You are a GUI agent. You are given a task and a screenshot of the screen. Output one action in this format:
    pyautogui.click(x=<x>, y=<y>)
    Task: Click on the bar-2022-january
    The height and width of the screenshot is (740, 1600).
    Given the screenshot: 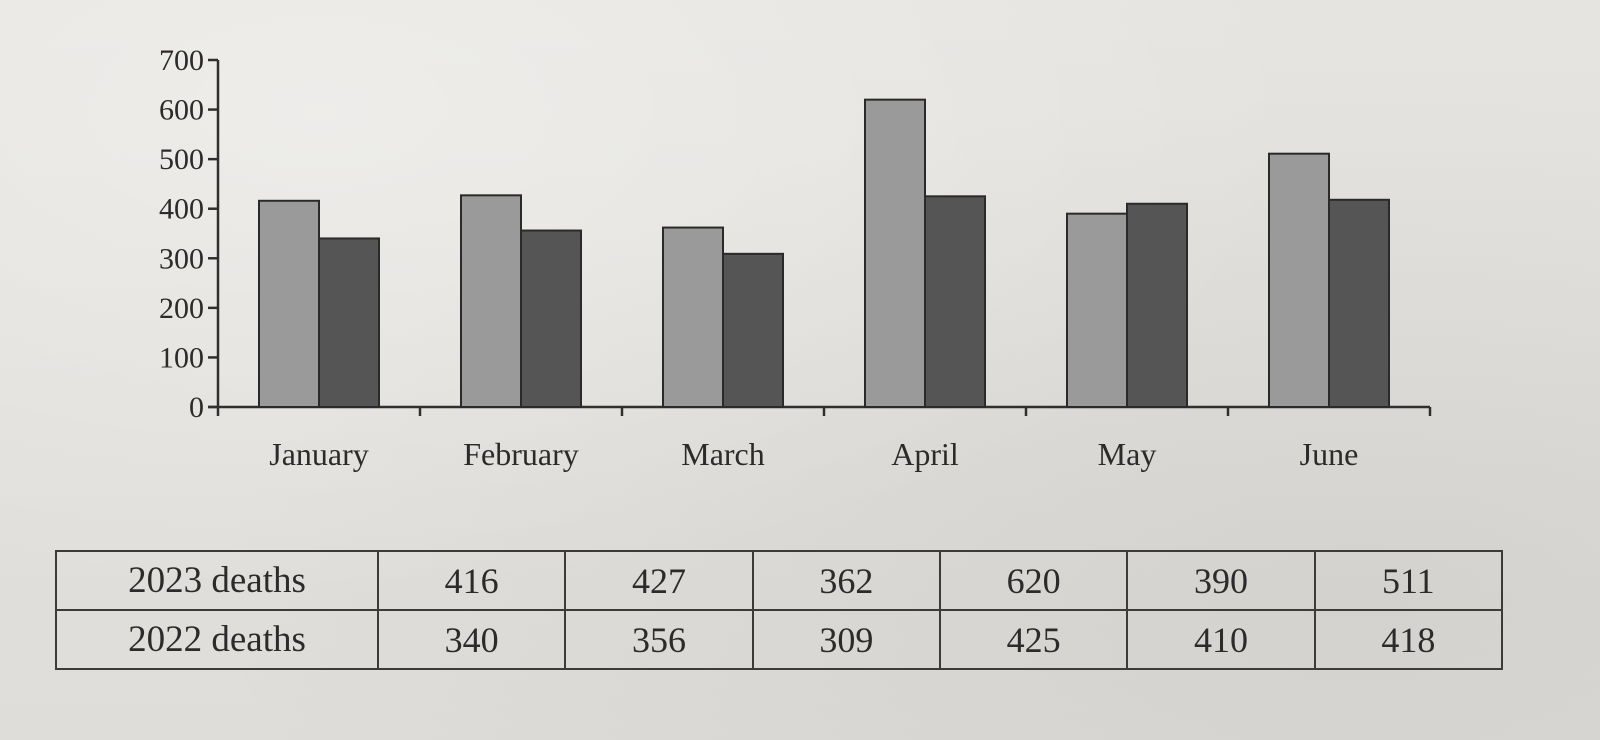 What is the action you would take?
    pyautogui.click(x=349, y=322)
    